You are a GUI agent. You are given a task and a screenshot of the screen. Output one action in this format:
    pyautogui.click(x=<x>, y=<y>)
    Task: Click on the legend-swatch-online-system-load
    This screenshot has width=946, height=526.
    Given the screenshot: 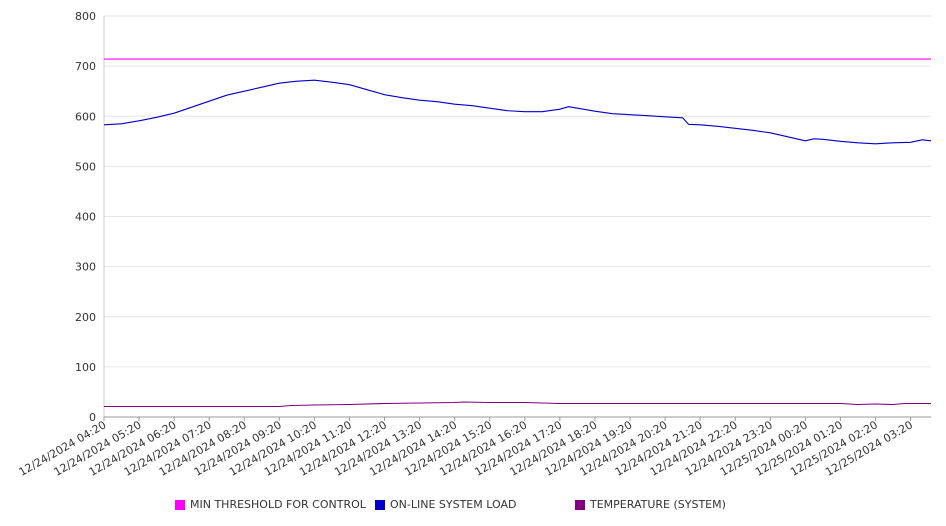 What is the action you would take?
    pyautogui.click(x=380, y=504)
    